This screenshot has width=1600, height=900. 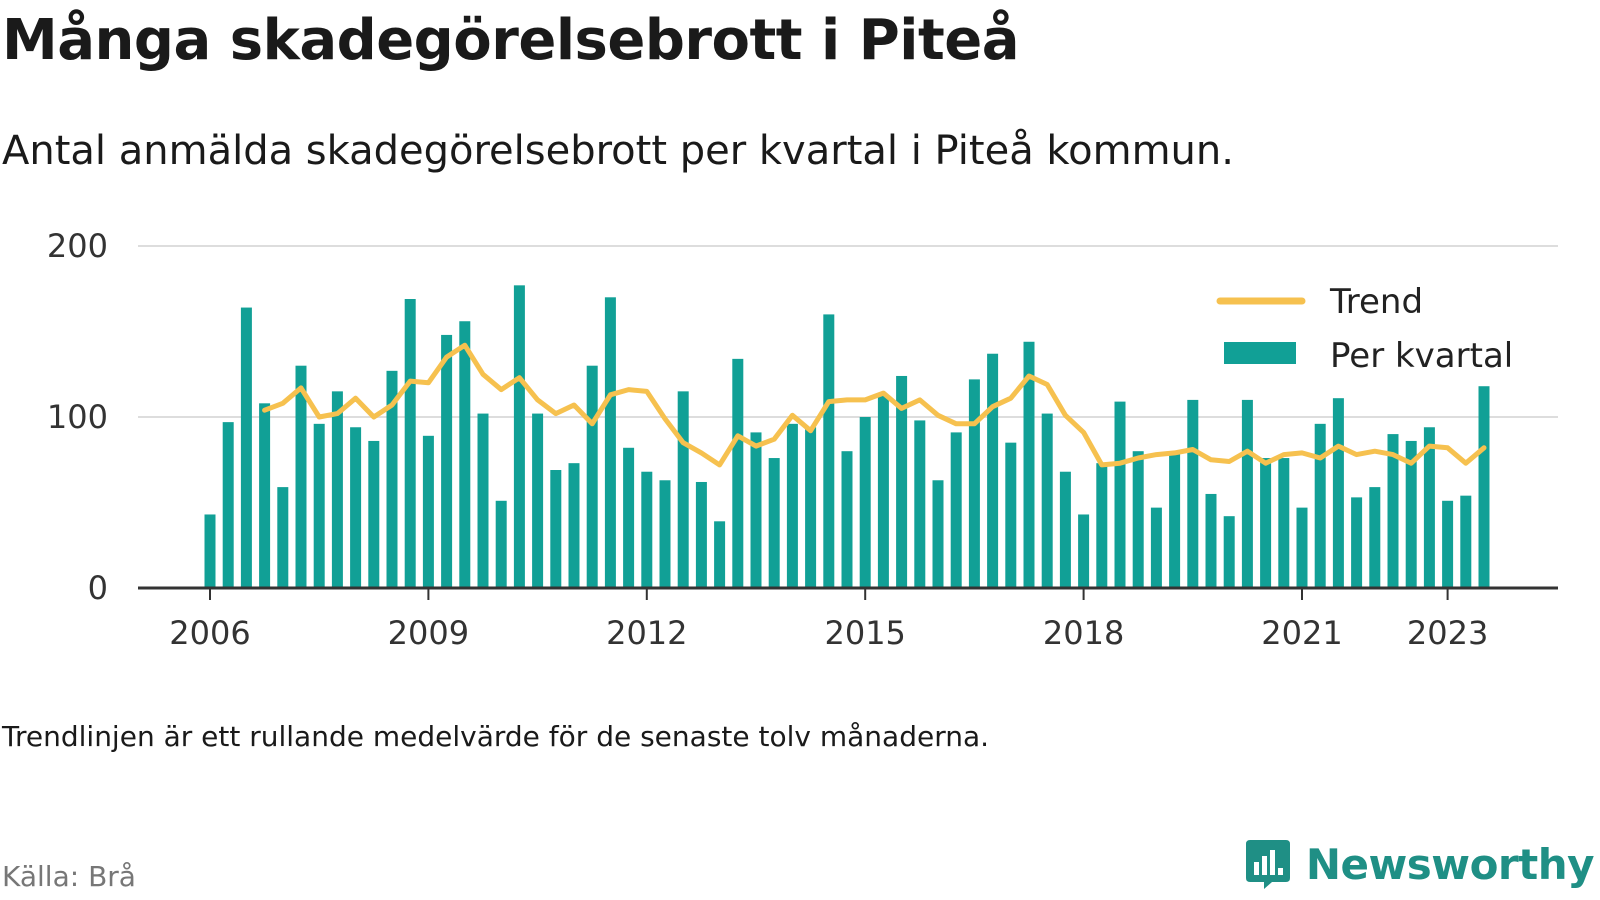 What do you see at coordinates (209, 633) in the screenshot?
I see `x-tick-label: 2006` at bounding box center [209, 633].